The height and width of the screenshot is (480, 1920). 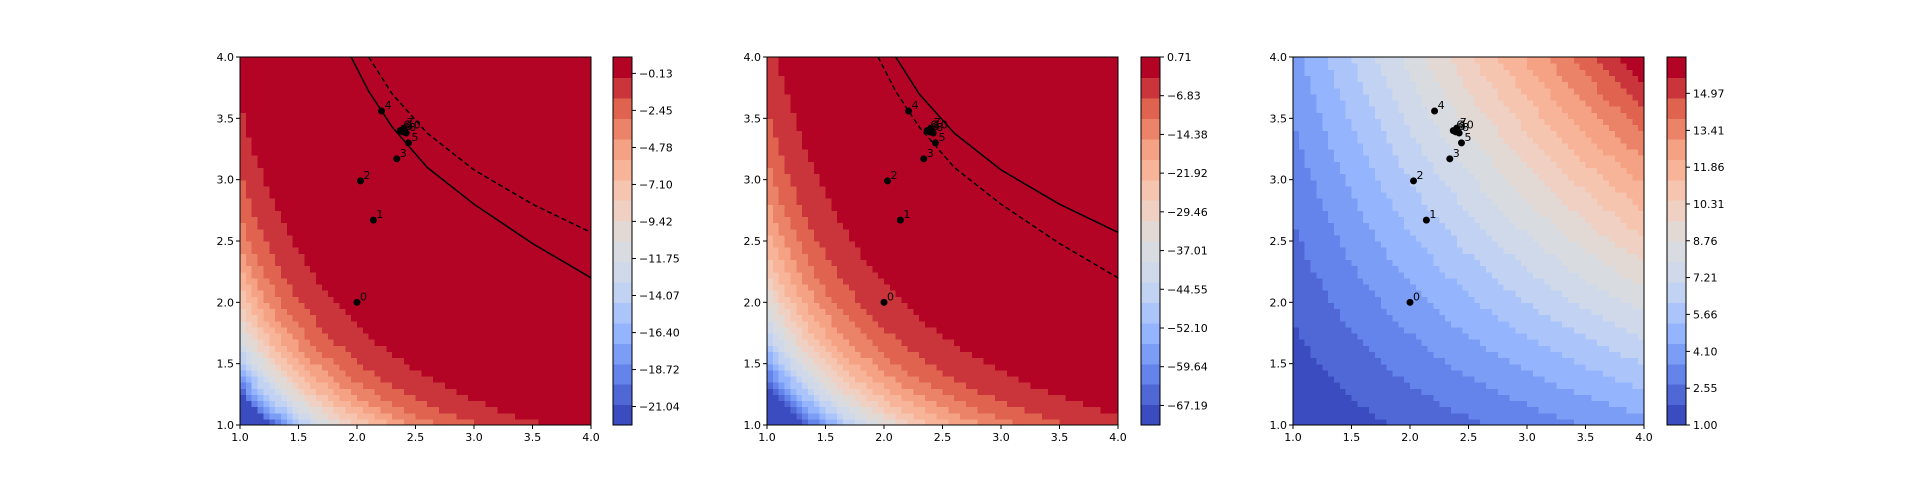 I want to click on y-tick-label: 2.5, so click(x=226, y=241).